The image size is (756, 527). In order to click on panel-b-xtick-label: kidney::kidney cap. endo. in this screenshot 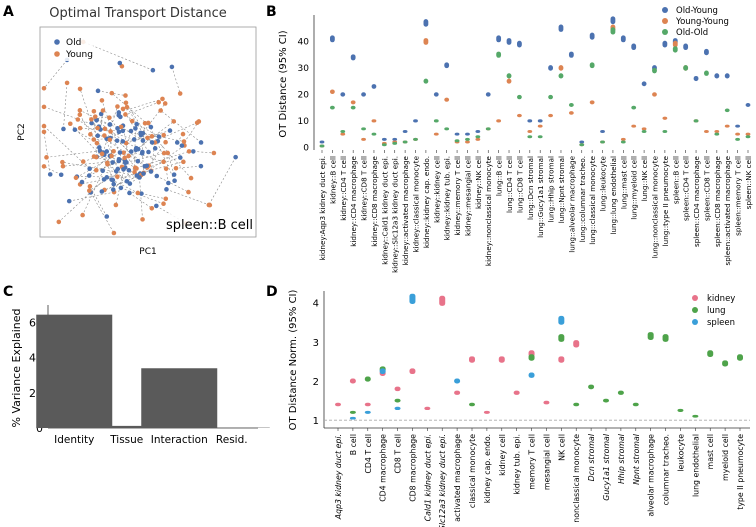, I will do `click(426, 202)`.